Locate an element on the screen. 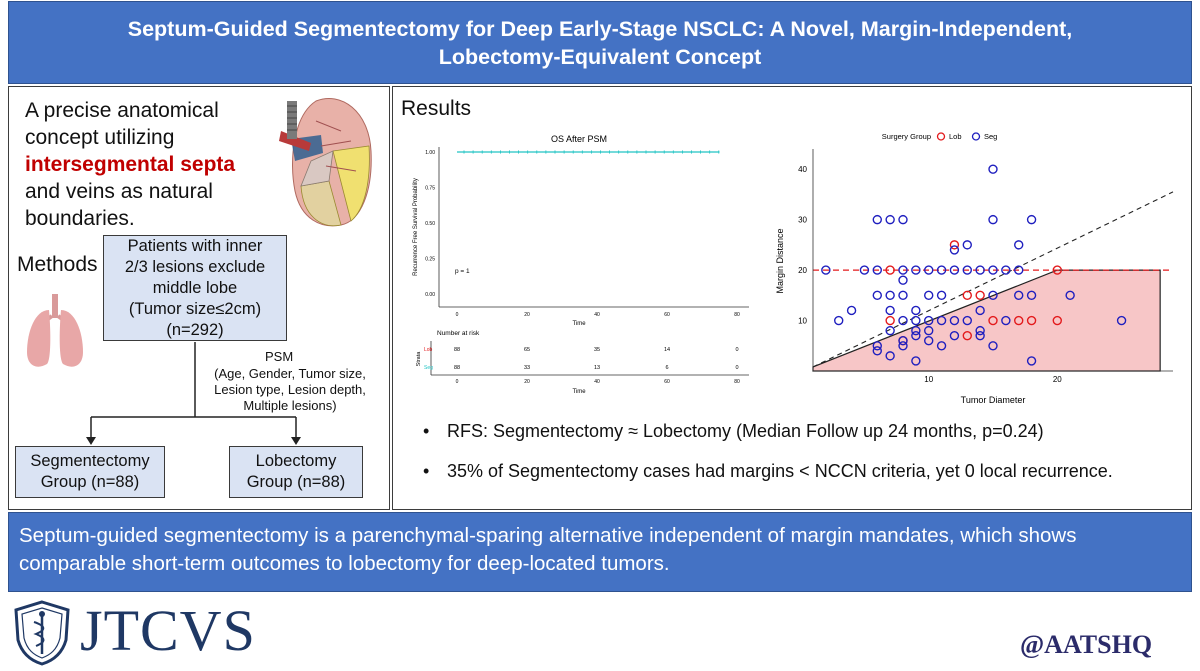 This screenshot has height=671, width=1200. intro-line-5: boundaries. is located at coordinates (80, 218).